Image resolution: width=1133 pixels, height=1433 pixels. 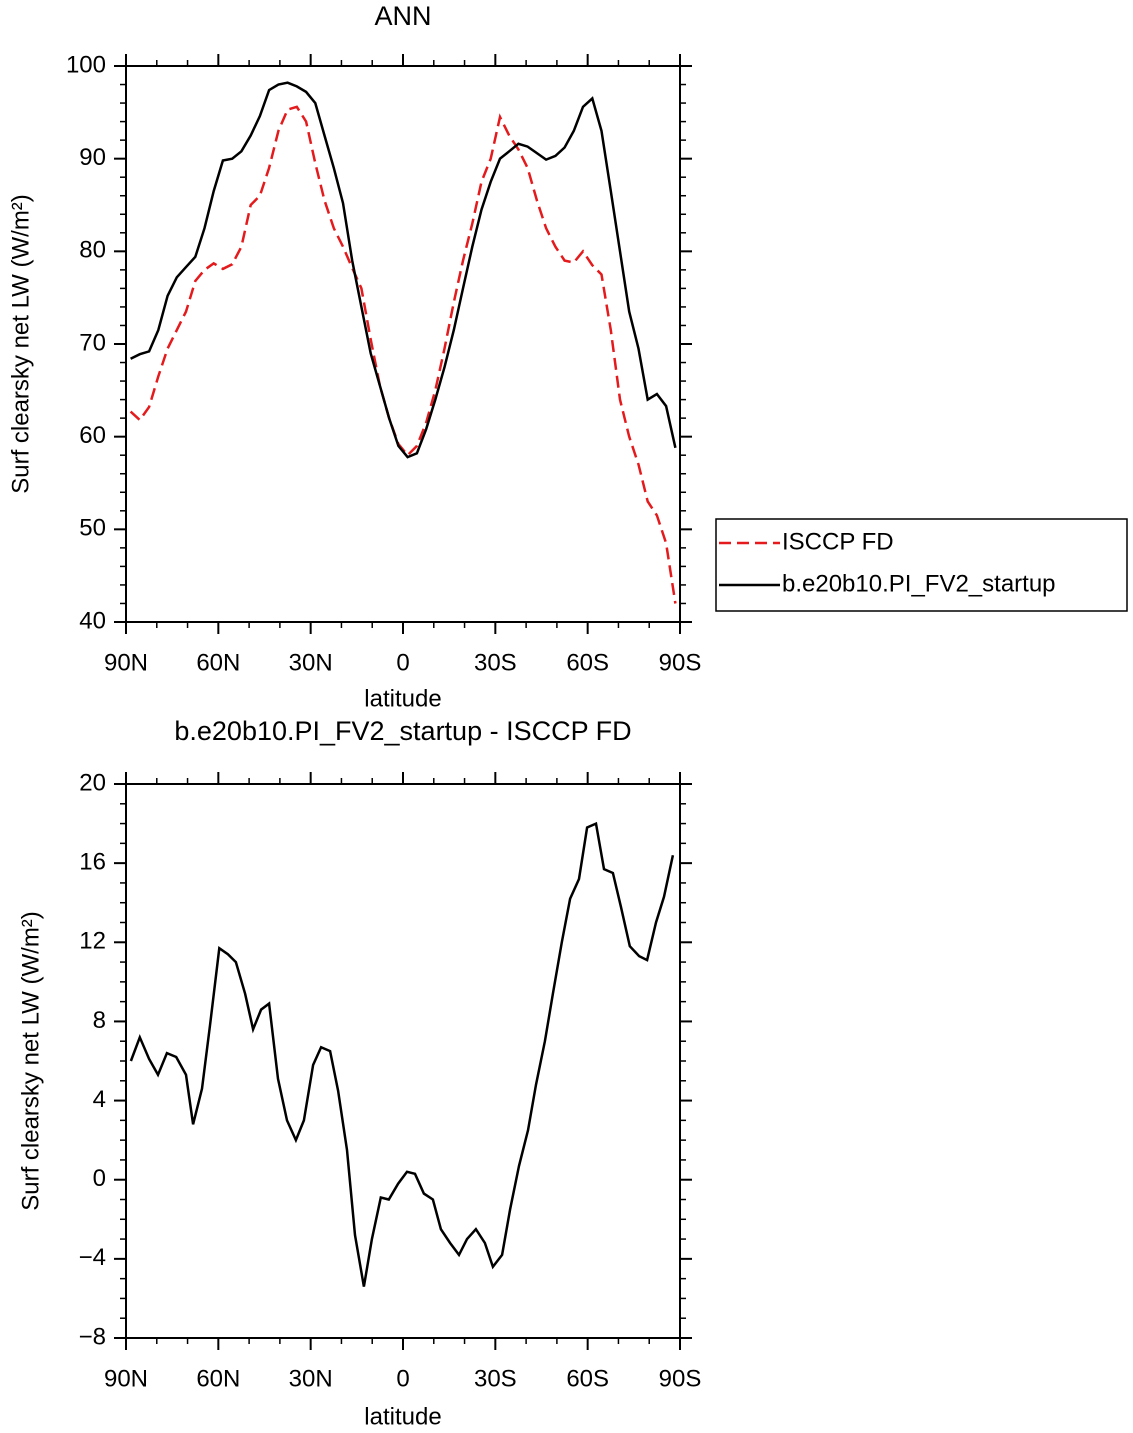 What do you see at coordinates (99, 1099) in the screenshot?
I see `y-tick-label: 4` at bounding box center [99, 1099].